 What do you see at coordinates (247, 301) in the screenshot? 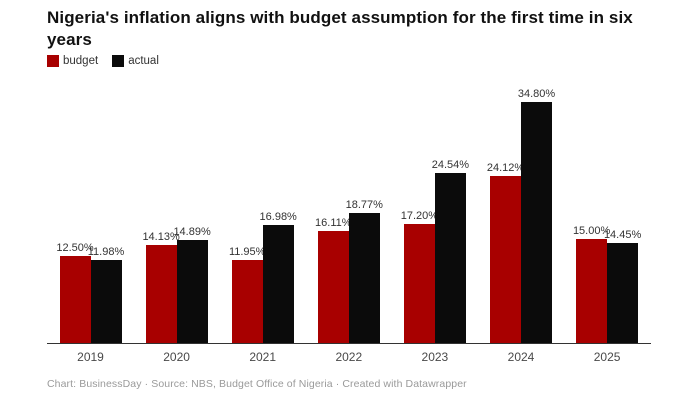
I see `bar-budget-2021` at bounding box center [247, 301].